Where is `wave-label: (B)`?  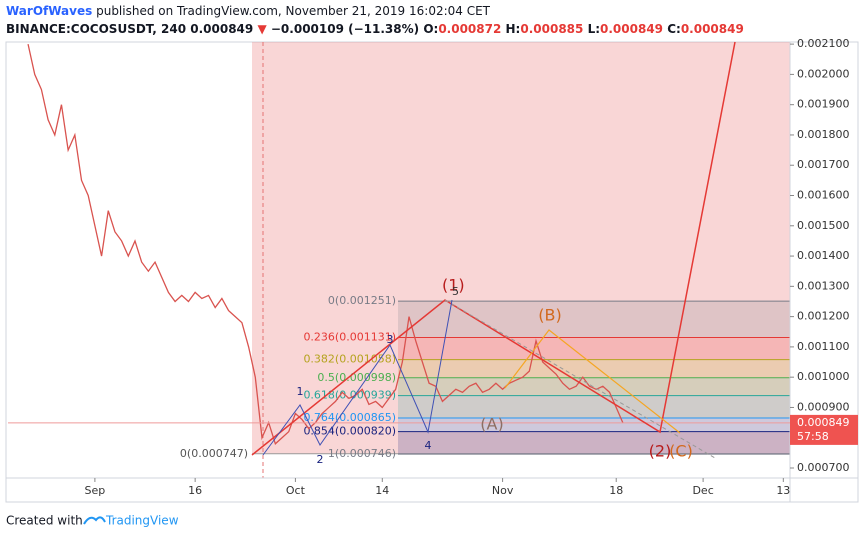
wave-label: (B) is located at coordinates (549, 315).